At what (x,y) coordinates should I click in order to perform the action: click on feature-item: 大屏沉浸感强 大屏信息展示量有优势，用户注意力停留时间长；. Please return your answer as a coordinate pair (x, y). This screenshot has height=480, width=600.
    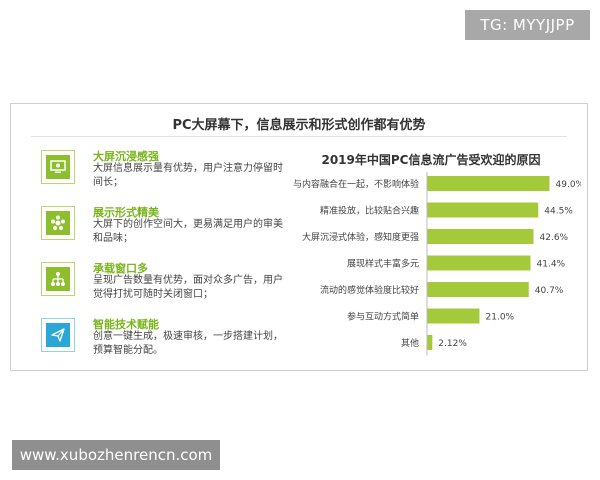
    Looking at the image, I should click on (166, 173).